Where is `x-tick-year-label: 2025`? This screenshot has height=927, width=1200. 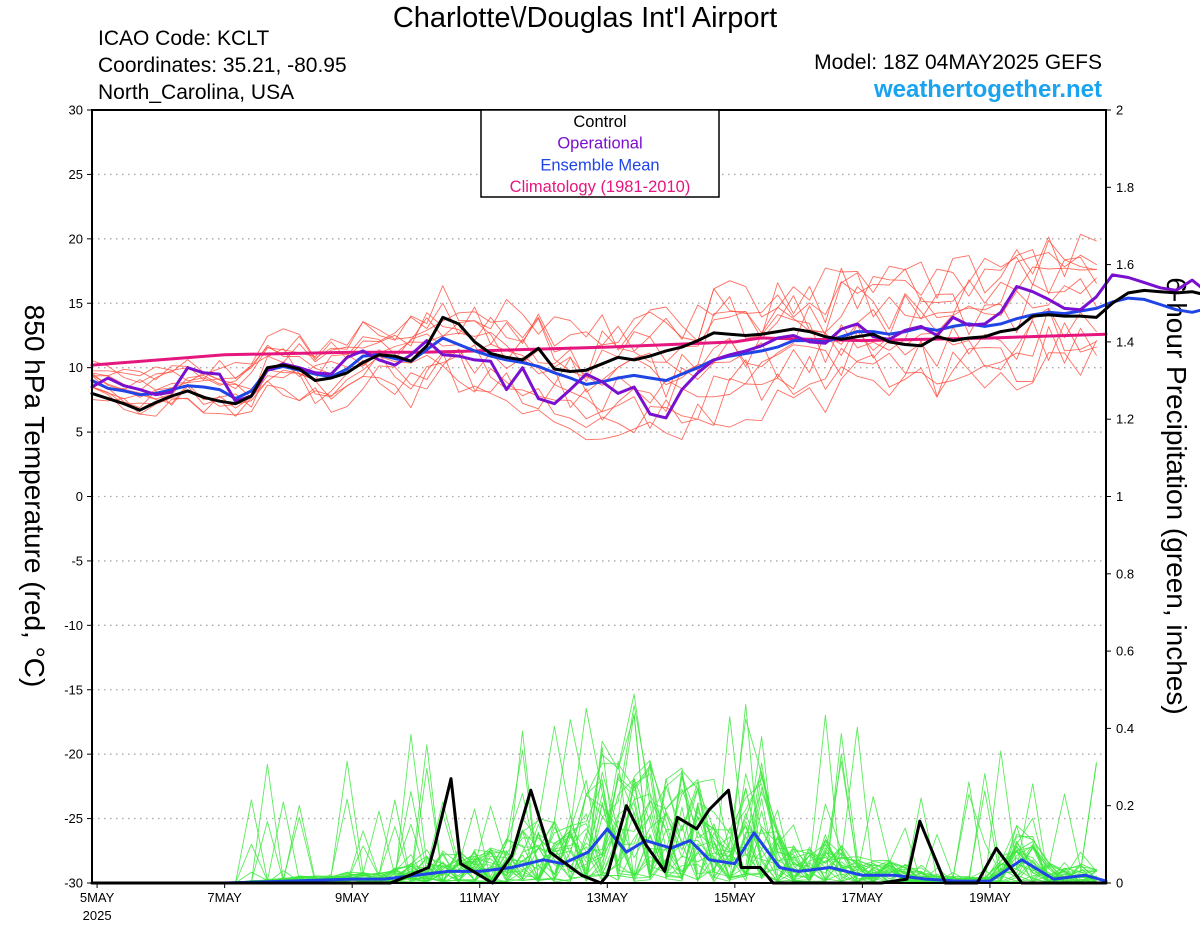
x-tick-year-label: 2025 is located at coordinates (97, 915).